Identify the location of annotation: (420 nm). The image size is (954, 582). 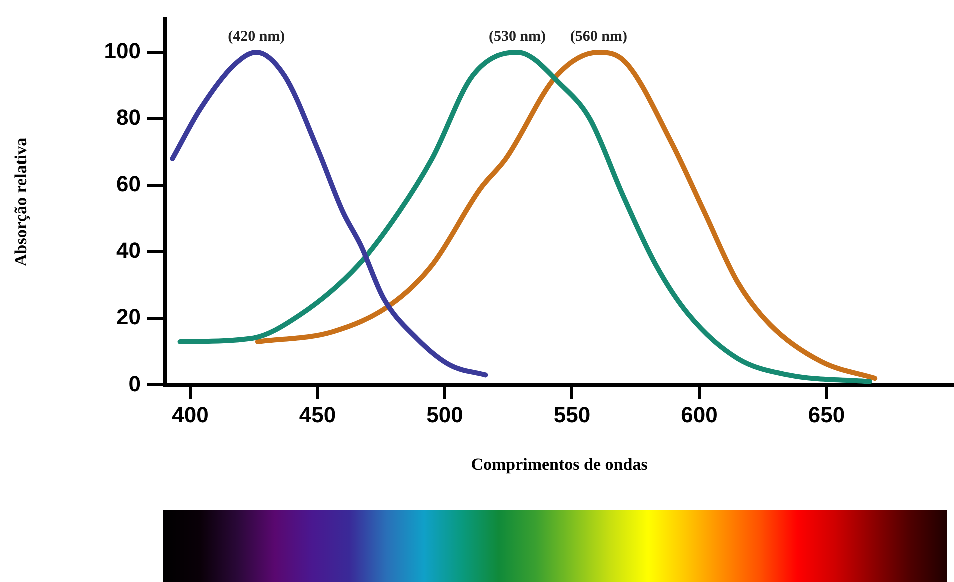
(257, 36).